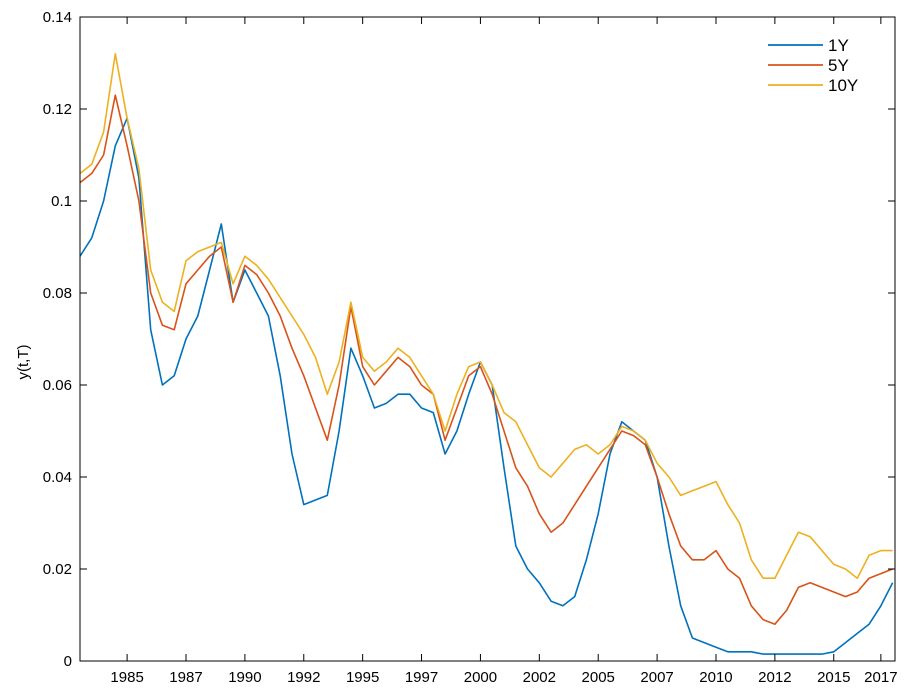 This screenshot has width=911, height=693. What do you see at coordinates (57, 293) in the screenshot?
I see `y-tick-label: 0.08` at bounding box center [57, 293].